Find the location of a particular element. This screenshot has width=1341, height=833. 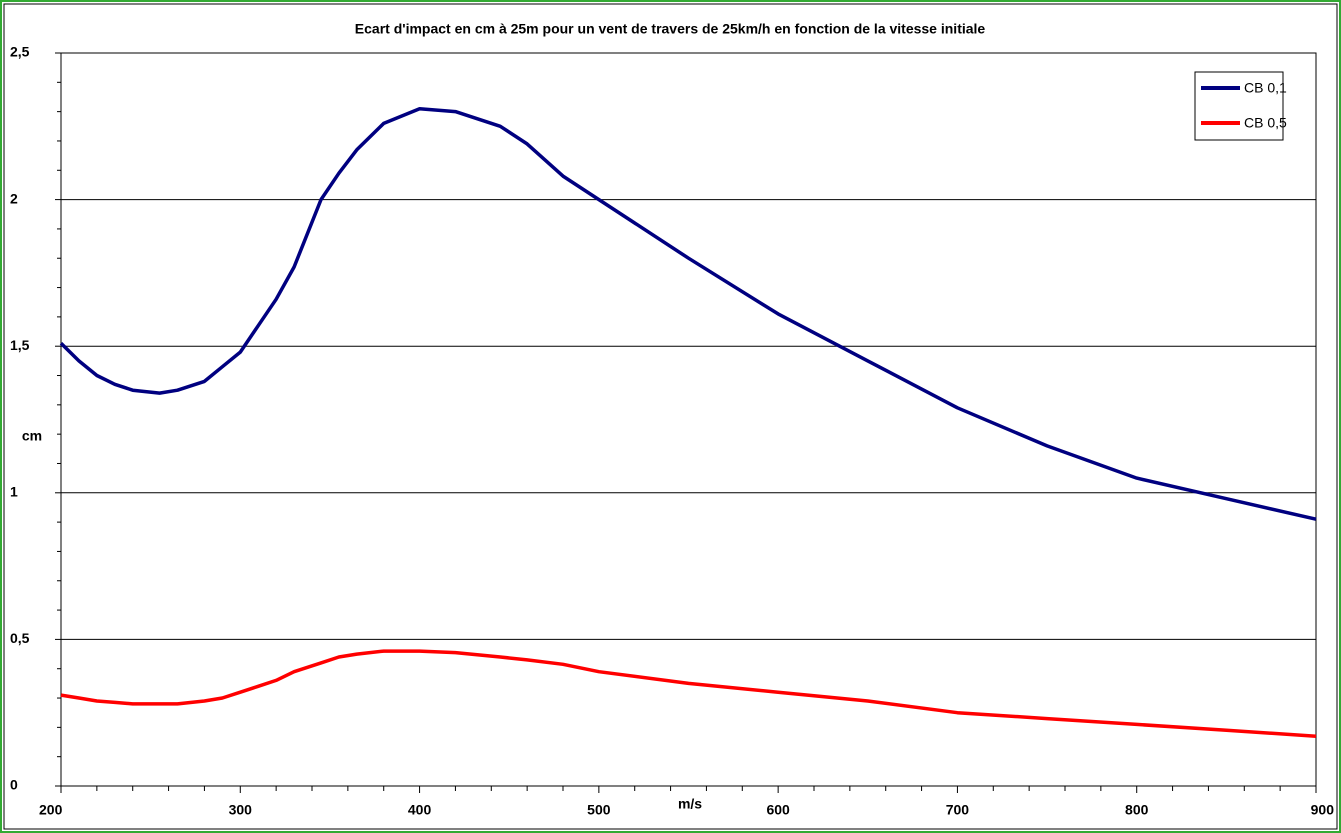

line-series is located at coordinates (688, 693).